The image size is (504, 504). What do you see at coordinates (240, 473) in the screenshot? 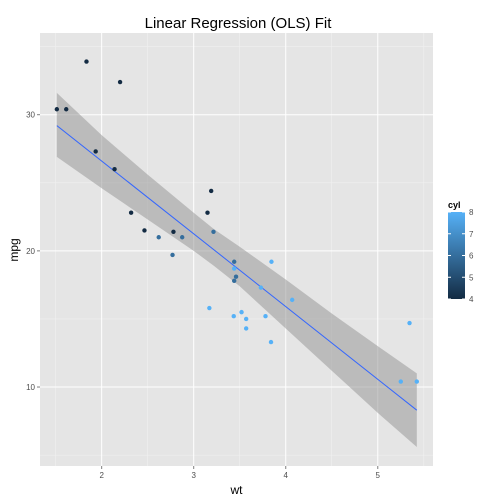
I see `x-axis-ticks: 2 3 4 5` at bounding box center [240, 473].